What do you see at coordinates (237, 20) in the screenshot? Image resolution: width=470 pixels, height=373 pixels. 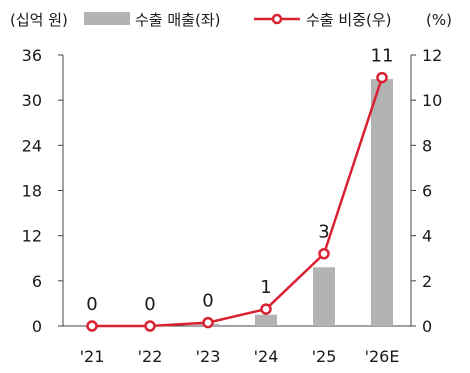 I see `legend: 수출 매출(좌) 수출 비중(우)` at bounding box center [237, 20].